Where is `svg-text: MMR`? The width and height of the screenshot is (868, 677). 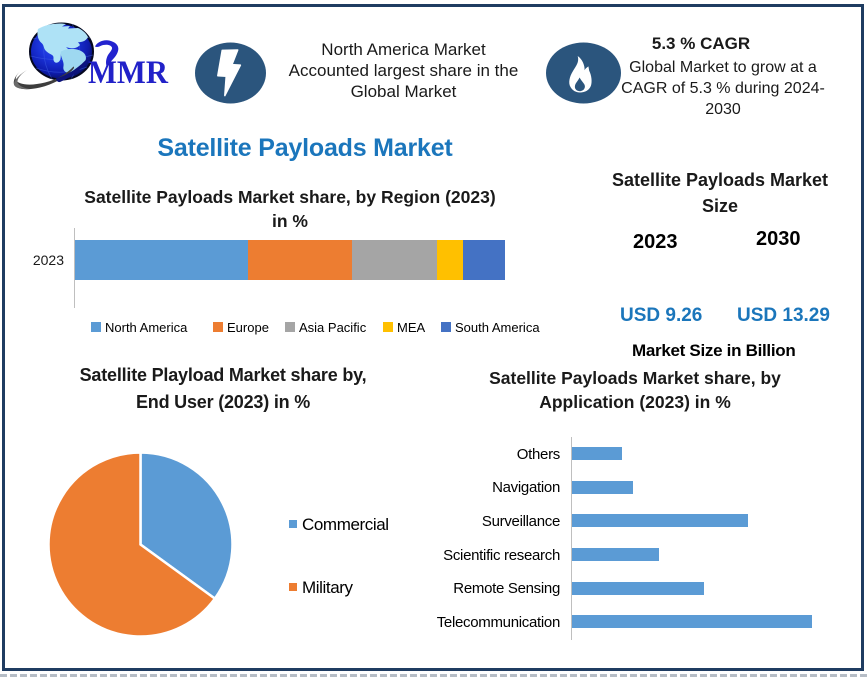
svg-text: MMR is located at coordinates (128, 73).